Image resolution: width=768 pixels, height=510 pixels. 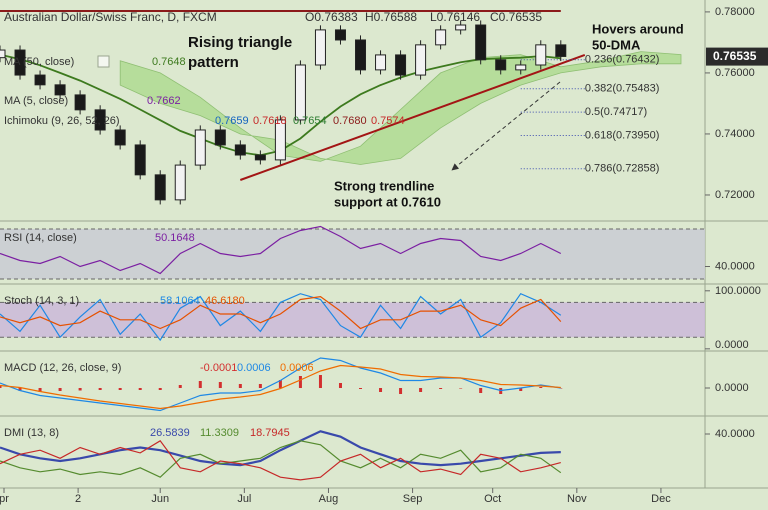 I want to click on trendline, so click(x=412, y=117).